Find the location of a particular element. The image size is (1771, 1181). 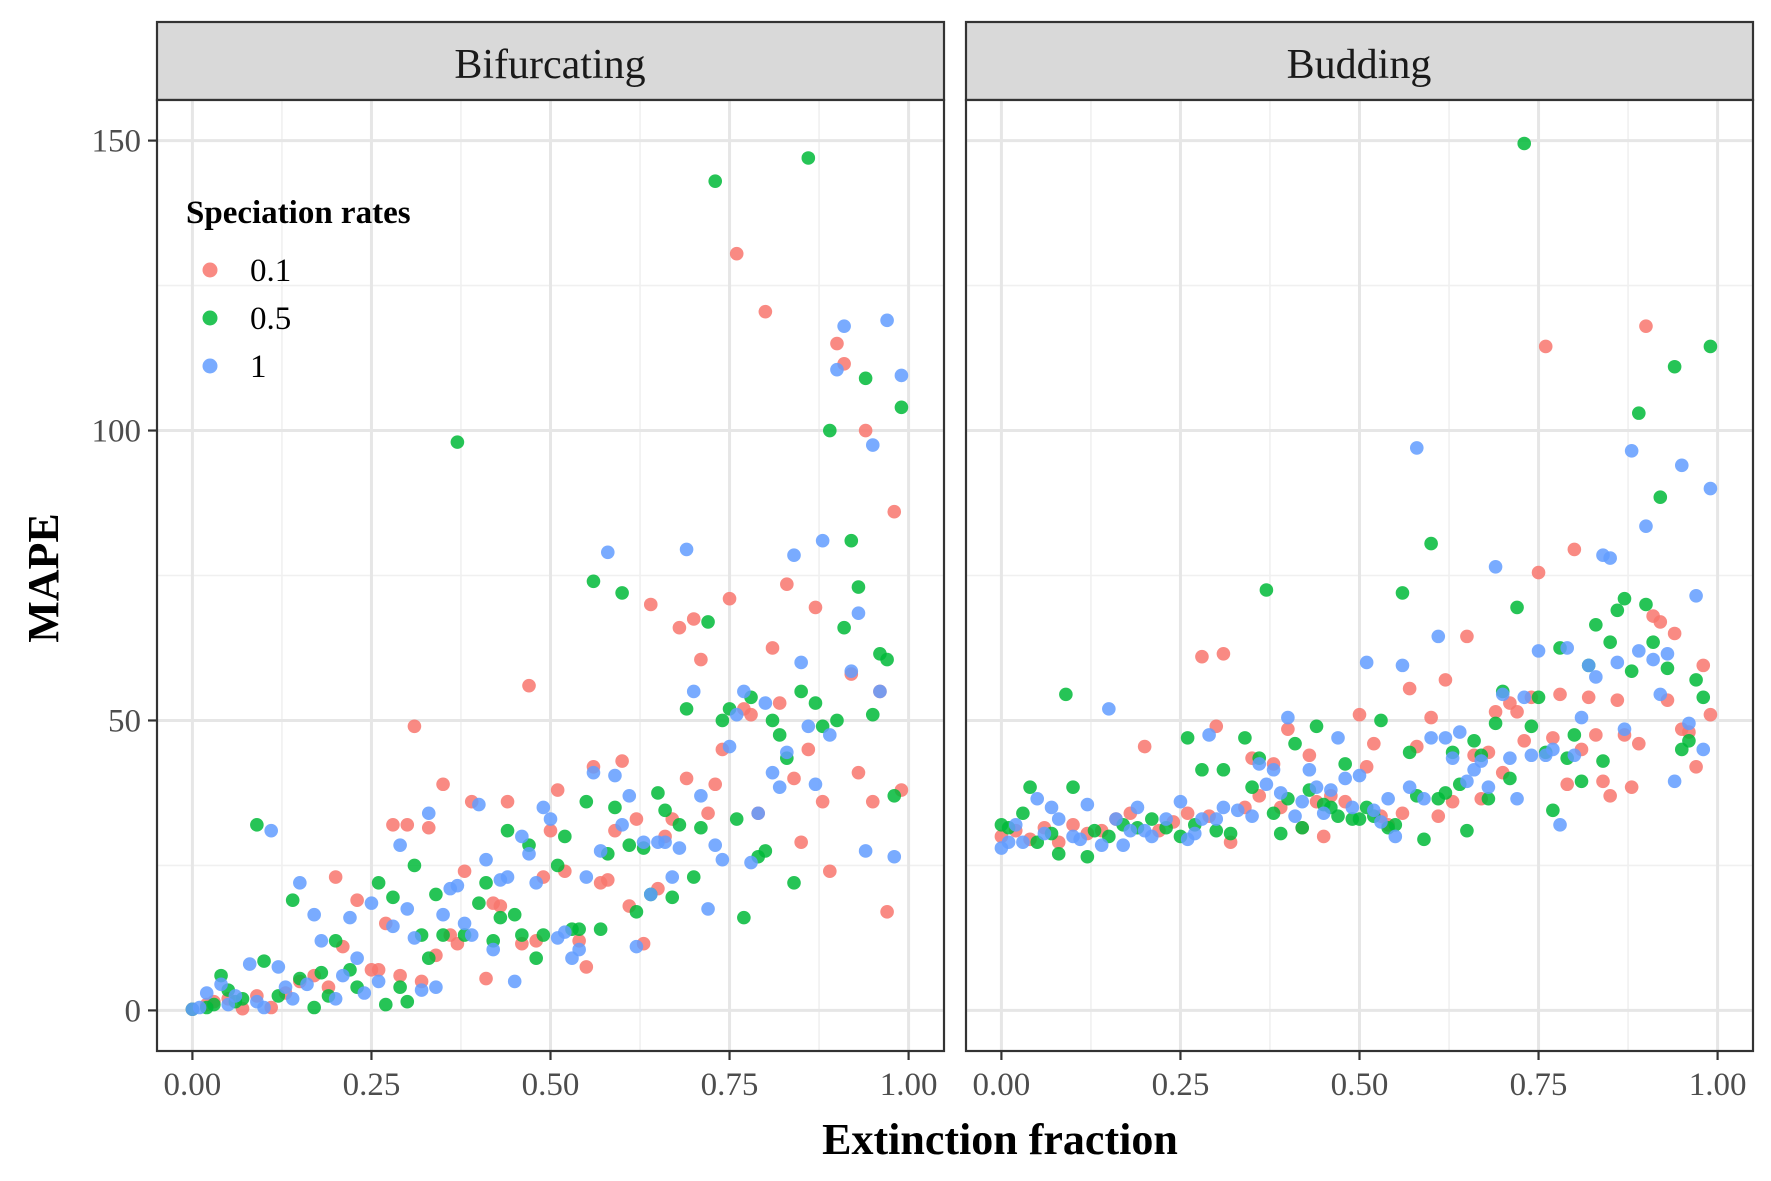

y-axis: 0 50 100 150 is located at coordinates (124, 576).